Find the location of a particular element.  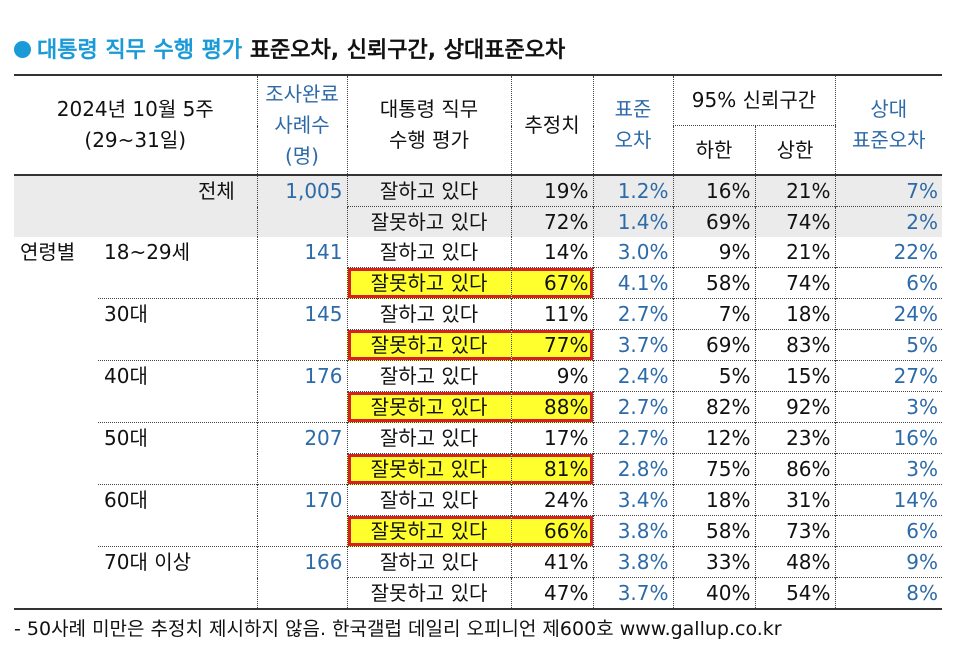

ci-lower-cell: 12% is located at coordinates (713, 438).